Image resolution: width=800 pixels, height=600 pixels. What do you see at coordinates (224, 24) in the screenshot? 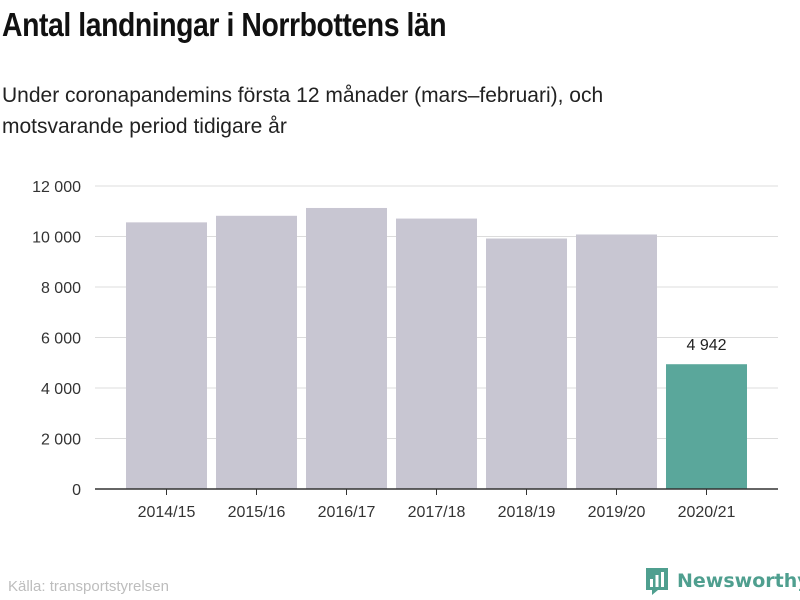
I see `chart-title: Antal landningar i Norrbottens län` at bounding box center [224, 24].